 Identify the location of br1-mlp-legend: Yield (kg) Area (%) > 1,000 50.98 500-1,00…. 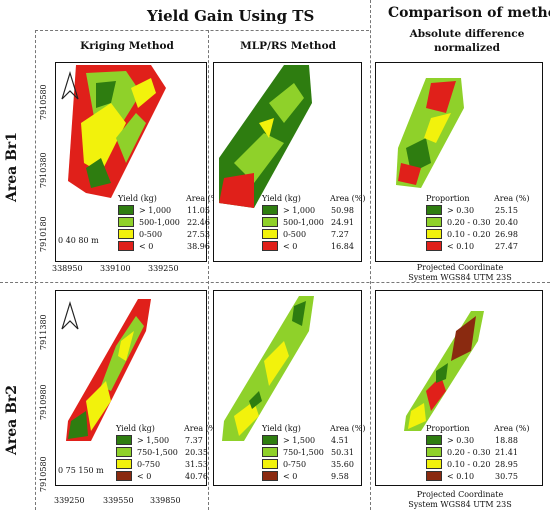
(314, 222).